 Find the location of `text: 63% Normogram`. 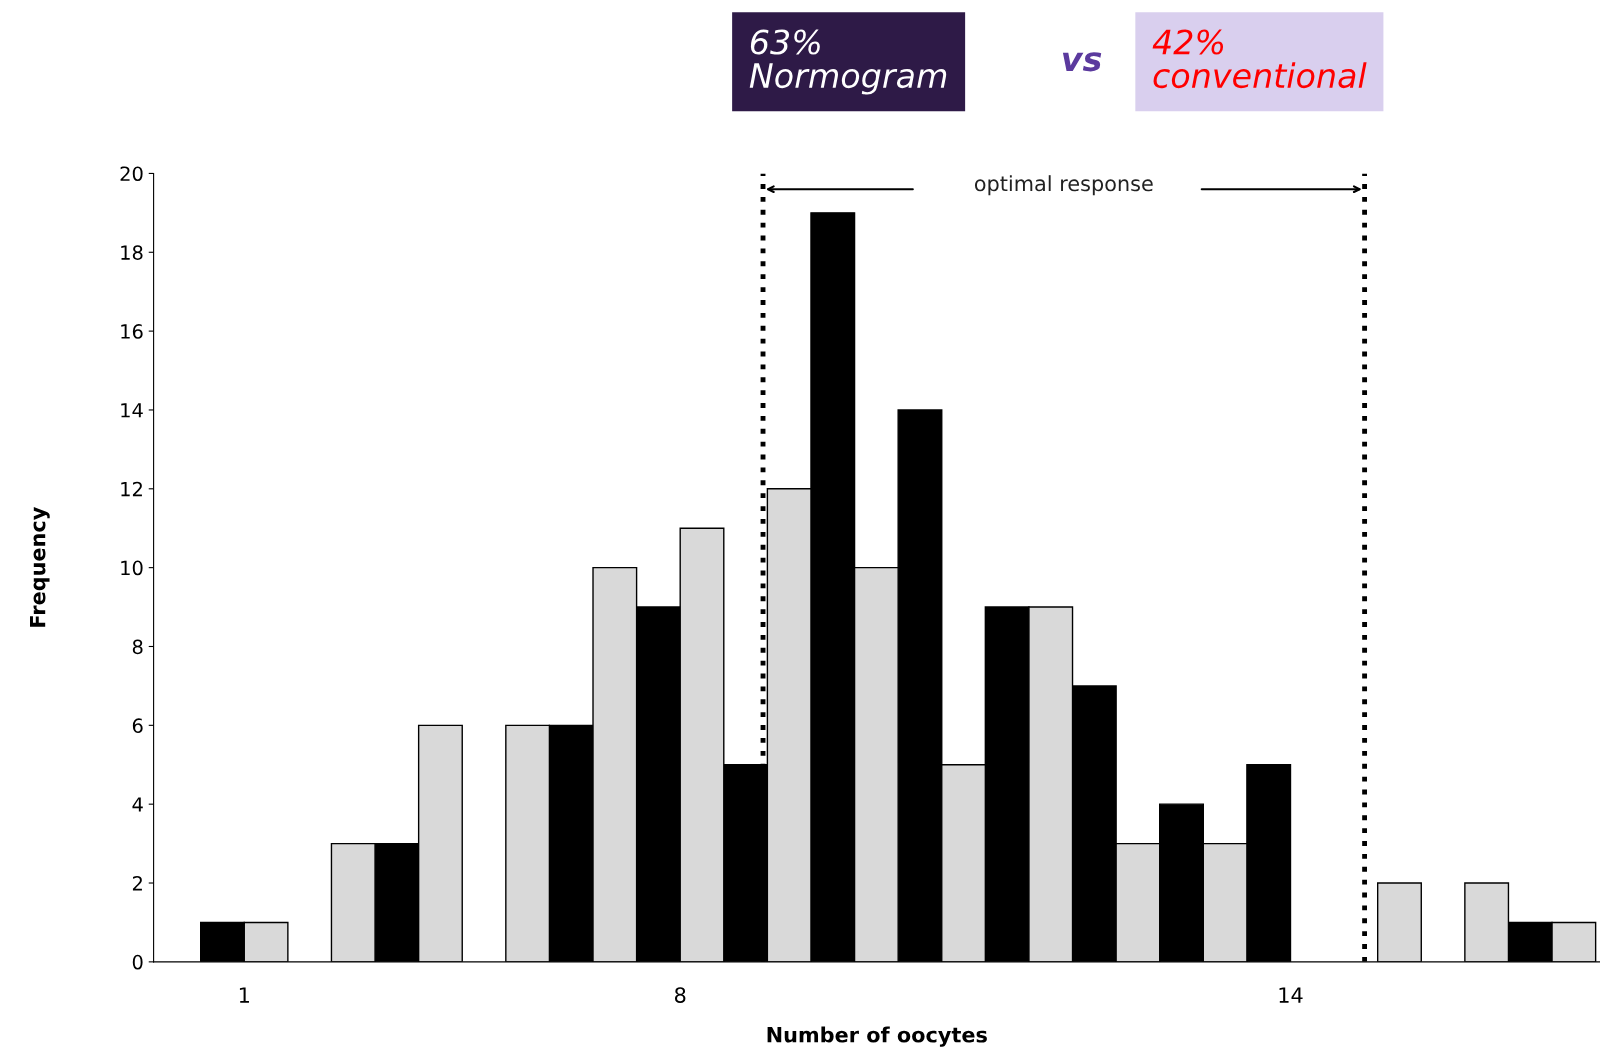

text: 63% Normogram is located at coordinates (848, 62).